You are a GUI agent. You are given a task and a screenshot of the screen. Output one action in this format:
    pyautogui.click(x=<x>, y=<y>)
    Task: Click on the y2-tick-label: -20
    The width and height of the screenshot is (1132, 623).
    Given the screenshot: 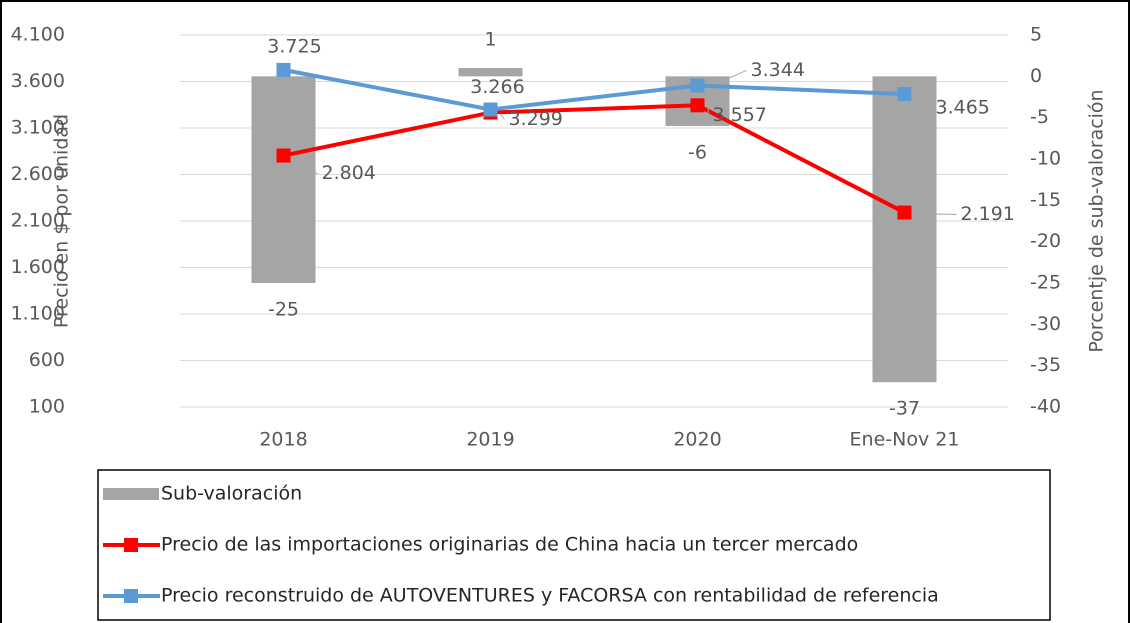 What is the action you would take?
    pyautogui.click(x=1045, y=241)
    